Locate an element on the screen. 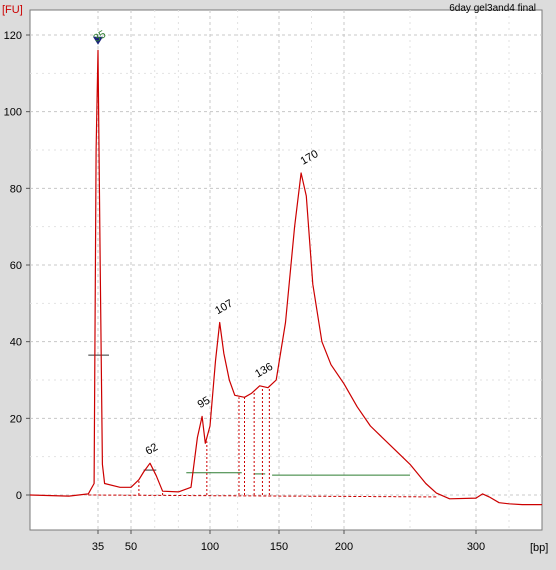 This screenshot has height=570, width=556. peak-label: 62 is located at coordinates (151, 449).